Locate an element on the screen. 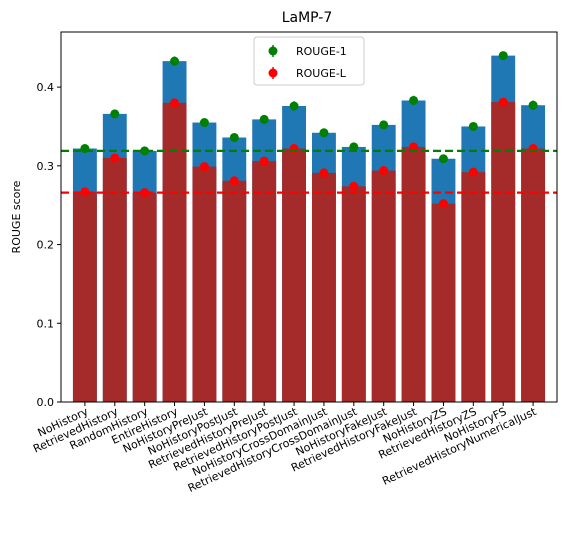  legend-box is located at coordinates (309, 61).